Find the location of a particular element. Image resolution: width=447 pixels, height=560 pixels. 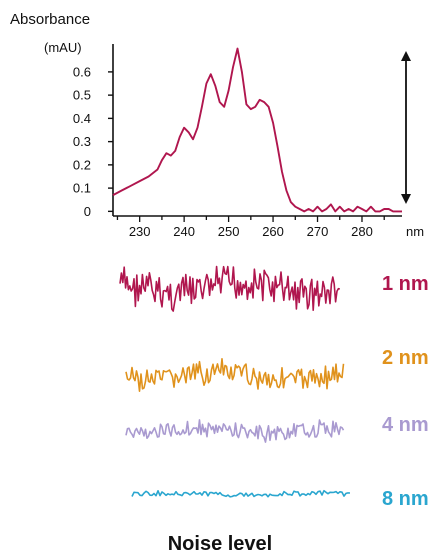

x-tick-label: 280 is located at coordinates (362, 231).